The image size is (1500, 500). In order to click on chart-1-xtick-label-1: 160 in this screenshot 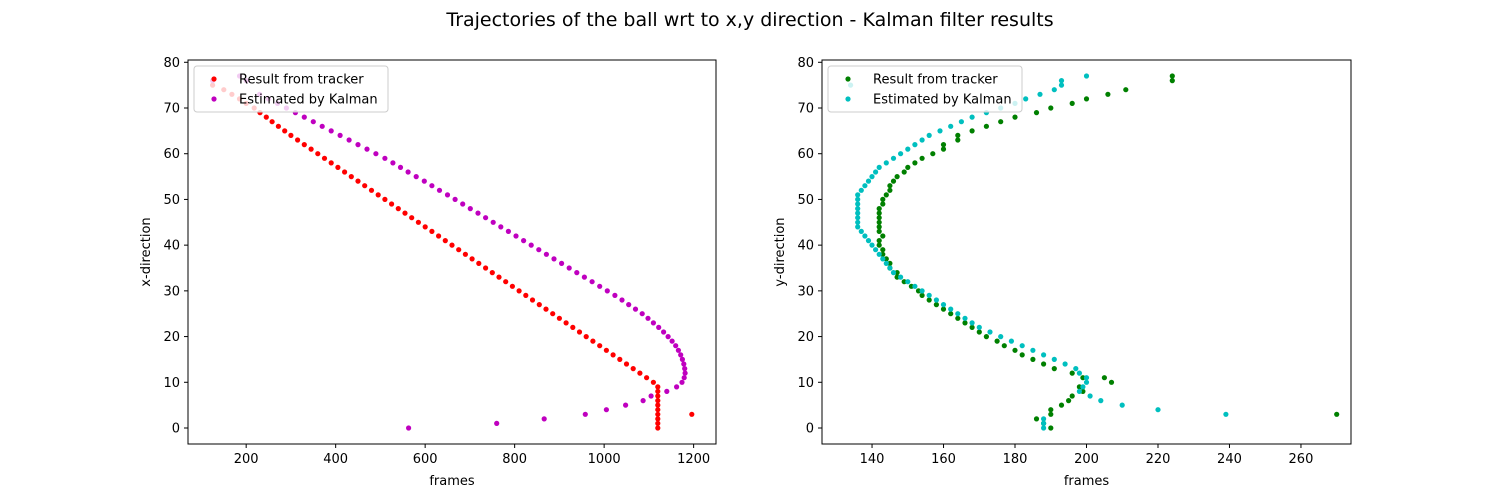, I will do `click(943, 459)`.